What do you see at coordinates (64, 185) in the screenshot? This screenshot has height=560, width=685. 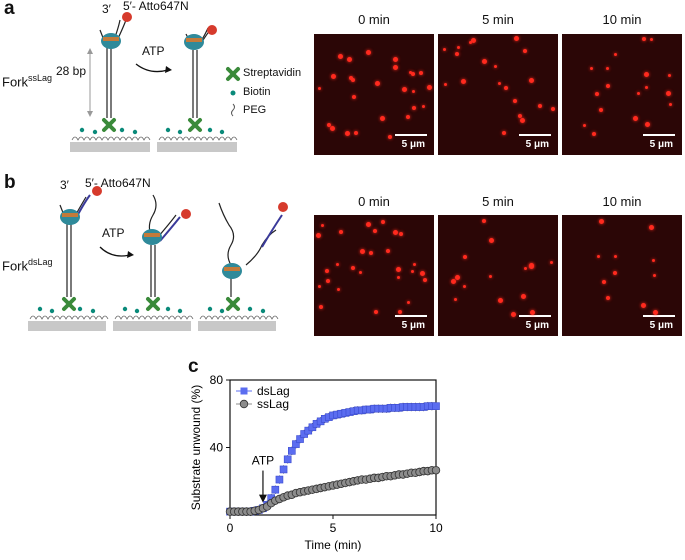 I see `primer-end-label-b: 3′` at bounding box center [64, 185].